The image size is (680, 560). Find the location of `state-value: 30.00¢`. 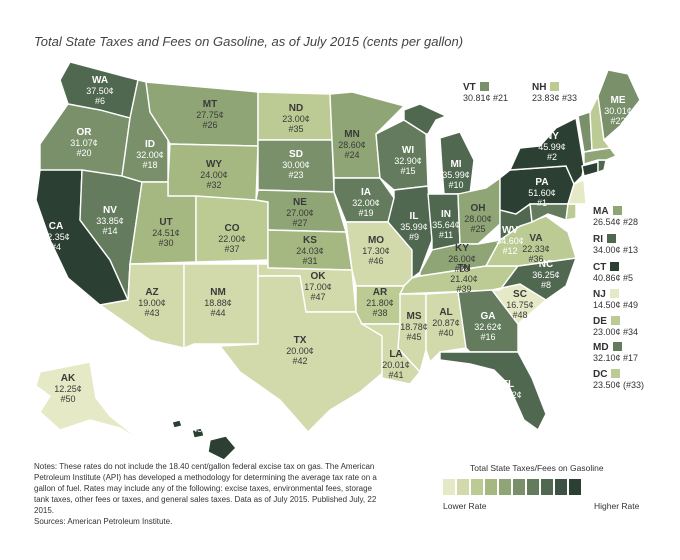

state-value: 30.00¢ is located at coordinates (296, 165).